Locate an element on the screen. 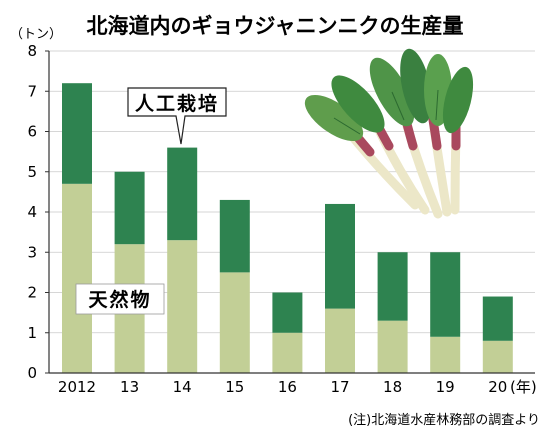 The height and width of the screenshot is (433, 550). y-tick-label: 3 is located at coordinates (32, 252).